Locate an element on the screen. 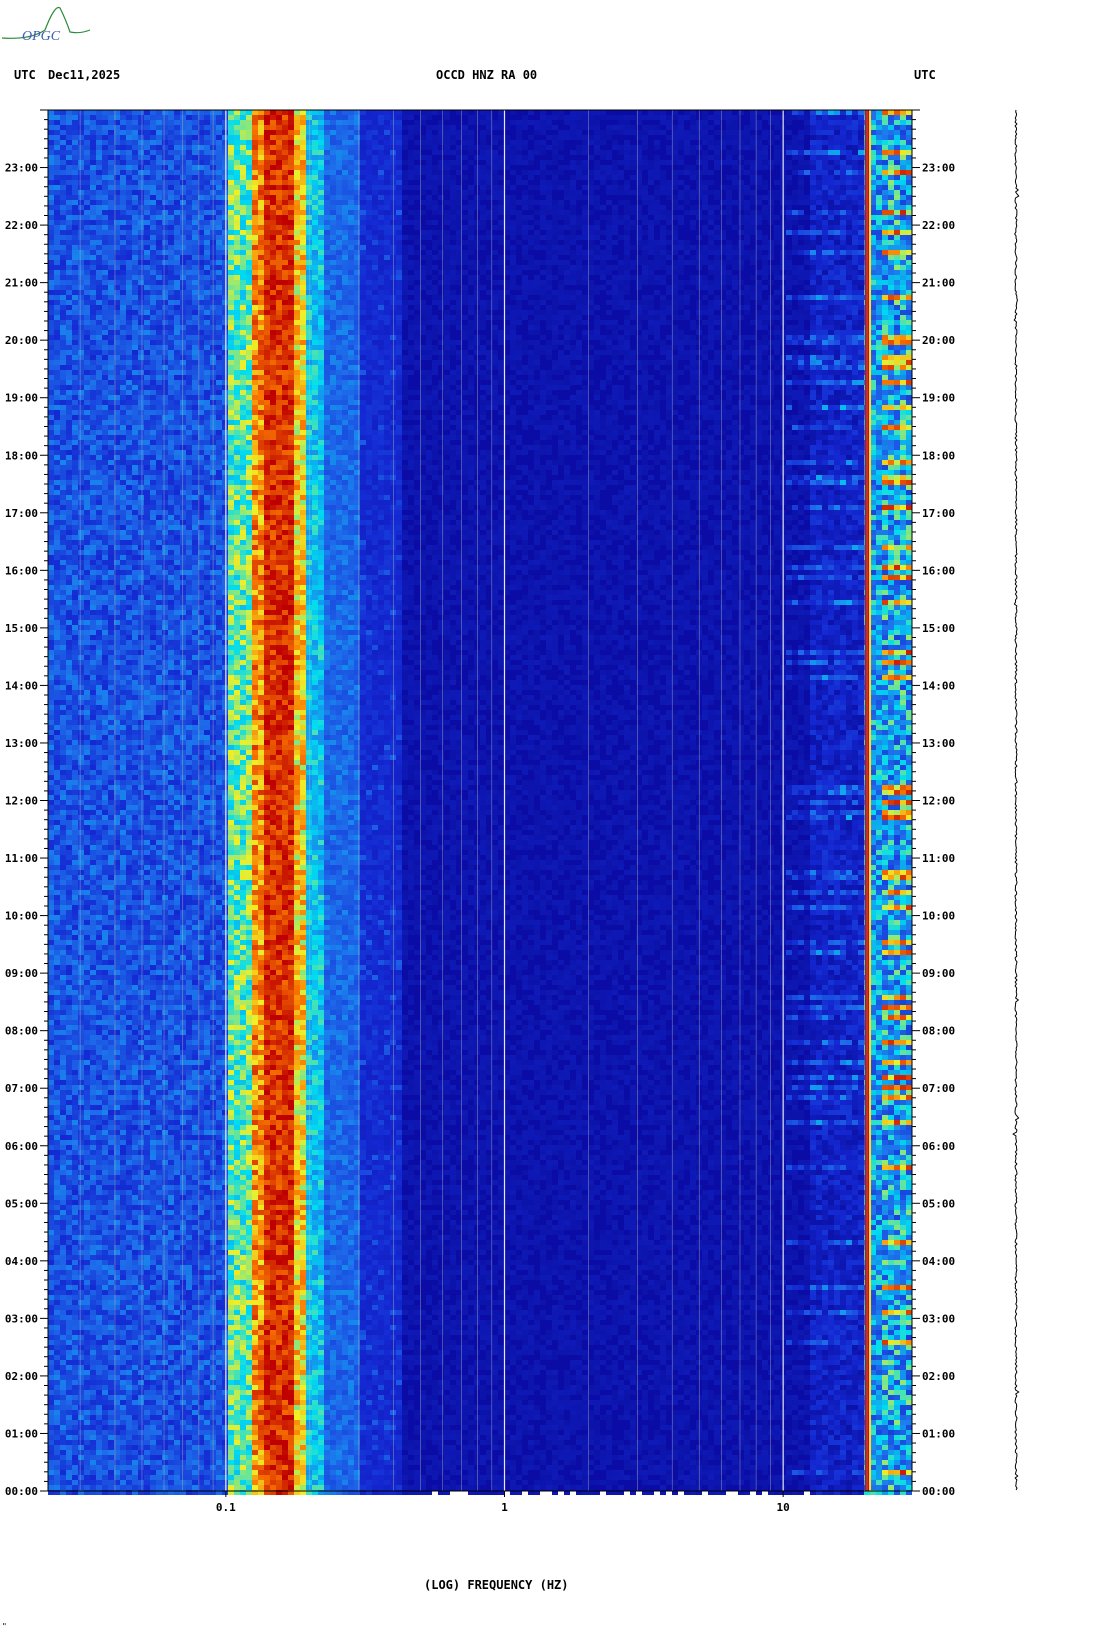  y-tick-label-right: 02:00 is located at coordinates (938, 1376).